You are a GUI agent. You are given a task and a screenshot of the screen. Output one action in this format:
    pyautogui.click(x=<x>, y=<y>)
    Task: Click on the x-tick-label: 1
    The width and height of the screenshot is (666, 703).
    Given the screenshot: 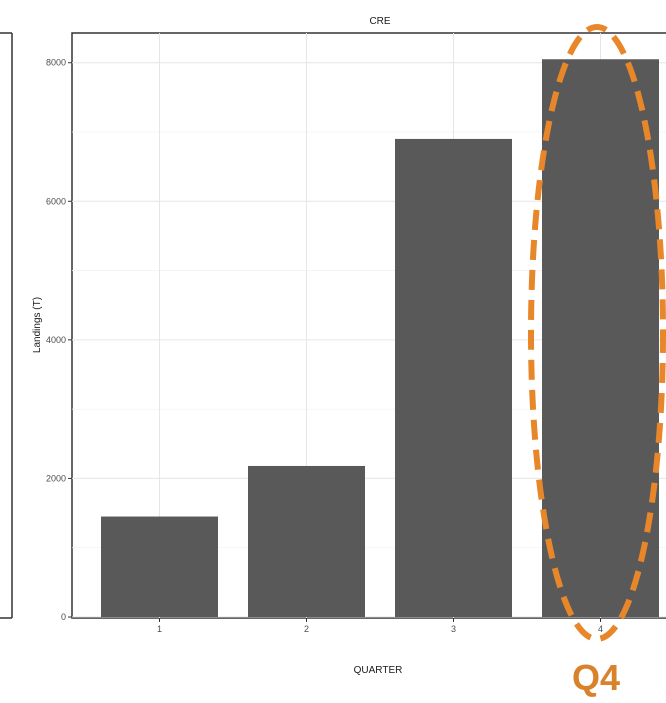 What is the action you would take?
    pyautogui.click(x=159, y=629)
    